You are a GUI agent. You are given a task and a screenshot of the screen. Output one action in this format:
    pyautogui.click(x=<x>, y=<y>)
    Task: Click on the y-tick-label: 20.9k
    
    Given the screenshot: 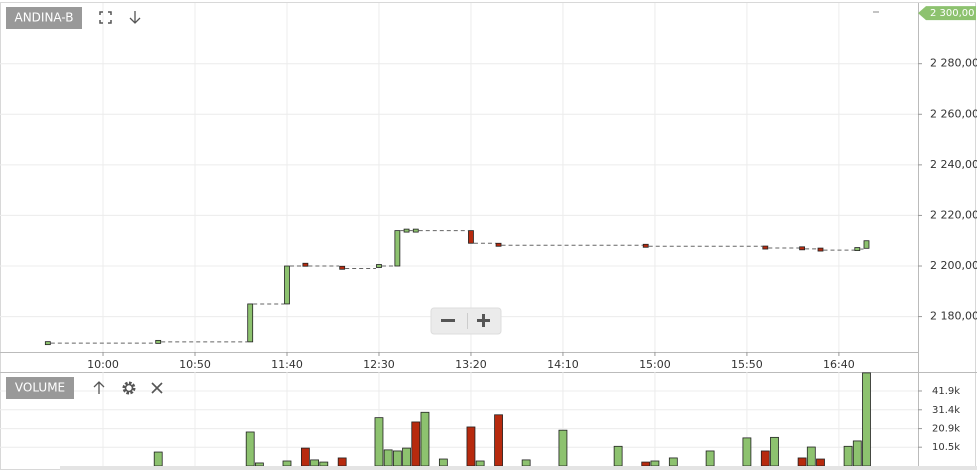 What is the action you would take?
    pyautogui.click(x=946, y=429)
    